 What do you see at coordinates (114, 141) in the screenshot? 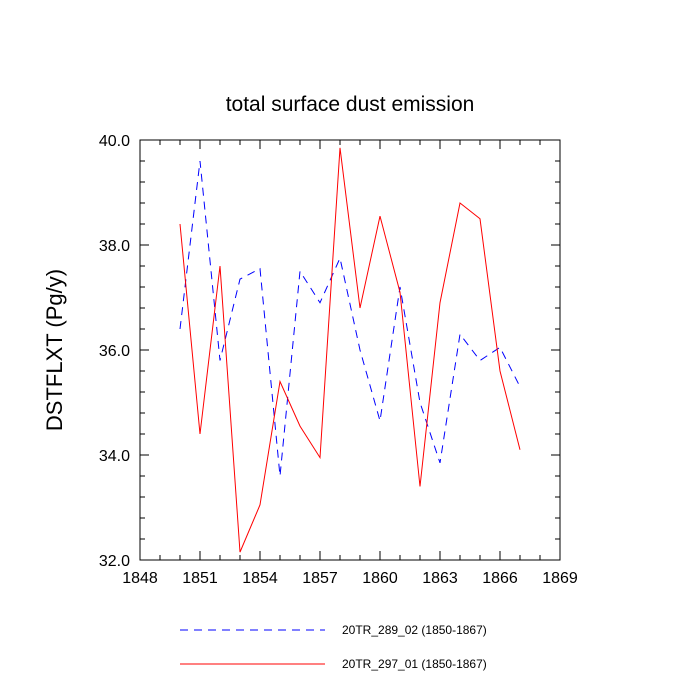
I see `y-tick-label: 40.0` at bounding box center [114, 141].